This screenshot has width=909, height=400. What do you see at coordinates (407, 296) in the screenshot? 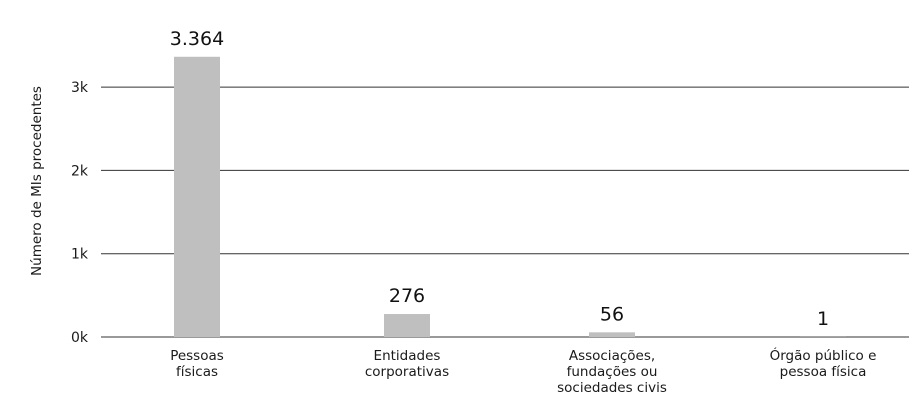
I see `data-label: 276` at bounding box center [407, 296].